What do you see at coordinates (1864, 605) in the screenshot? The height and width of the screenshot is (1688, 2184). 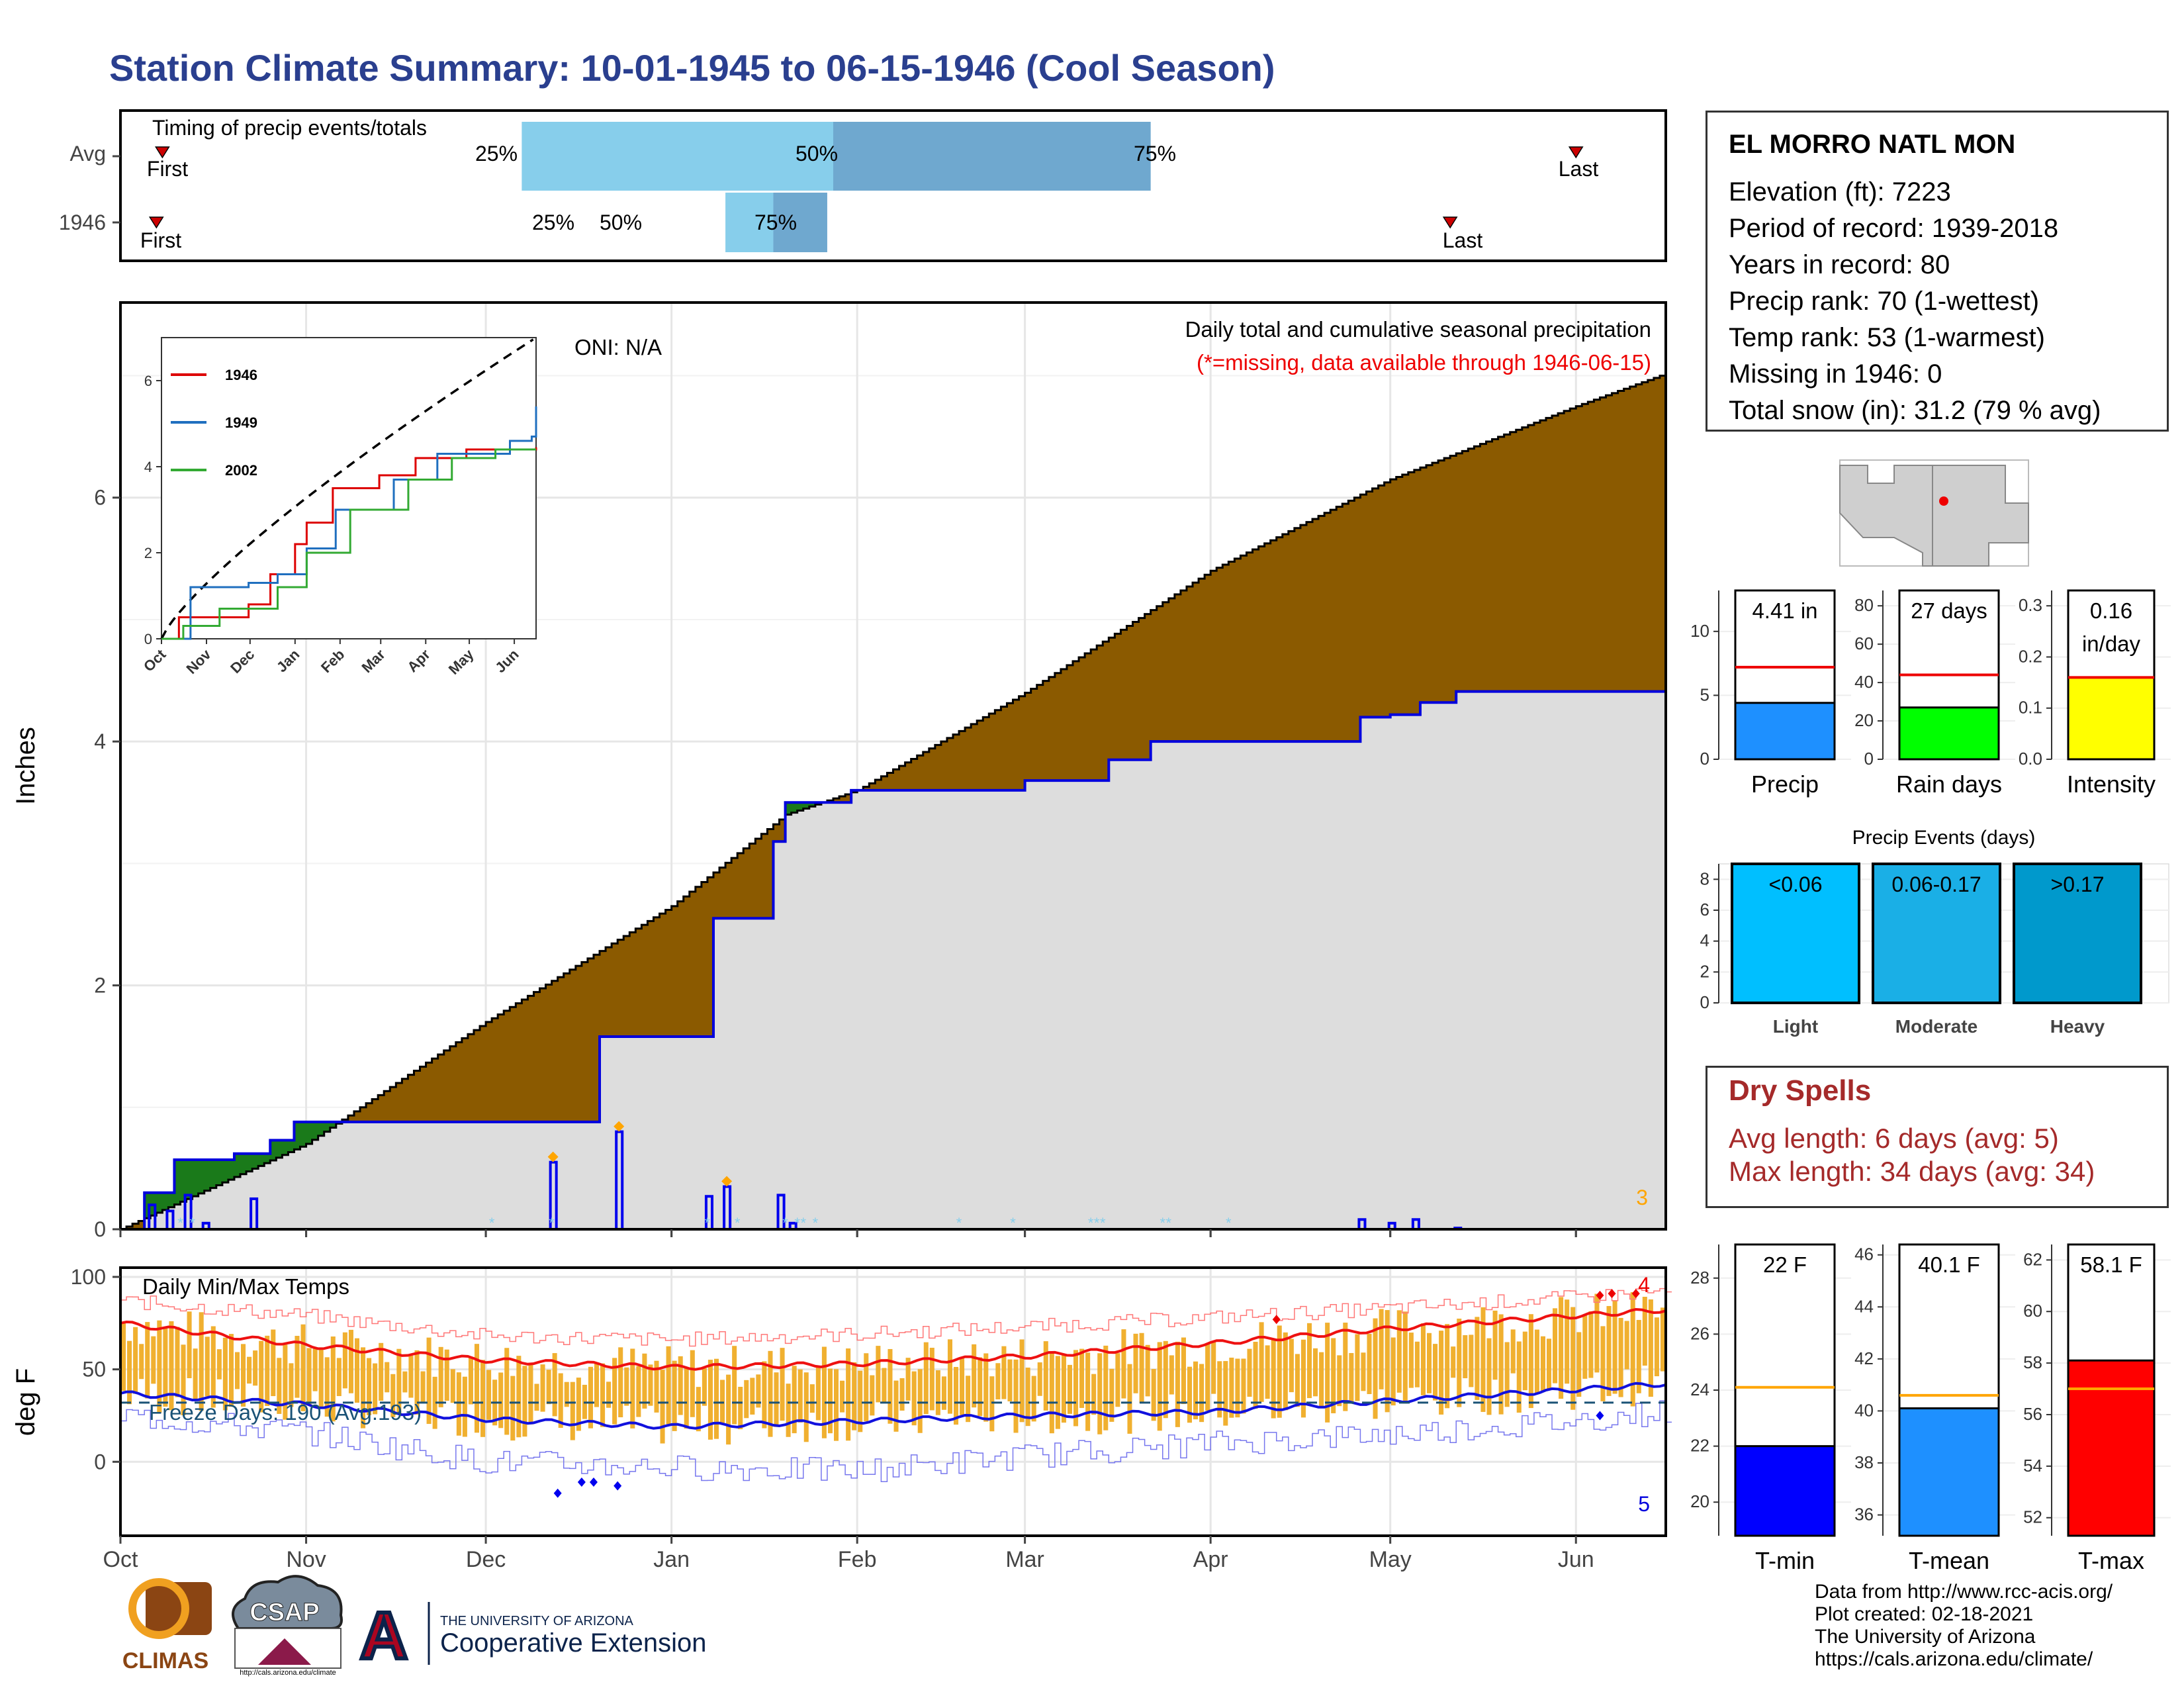 I see `mini-y-tick-label: 80` at bounding box center [1864, 605].